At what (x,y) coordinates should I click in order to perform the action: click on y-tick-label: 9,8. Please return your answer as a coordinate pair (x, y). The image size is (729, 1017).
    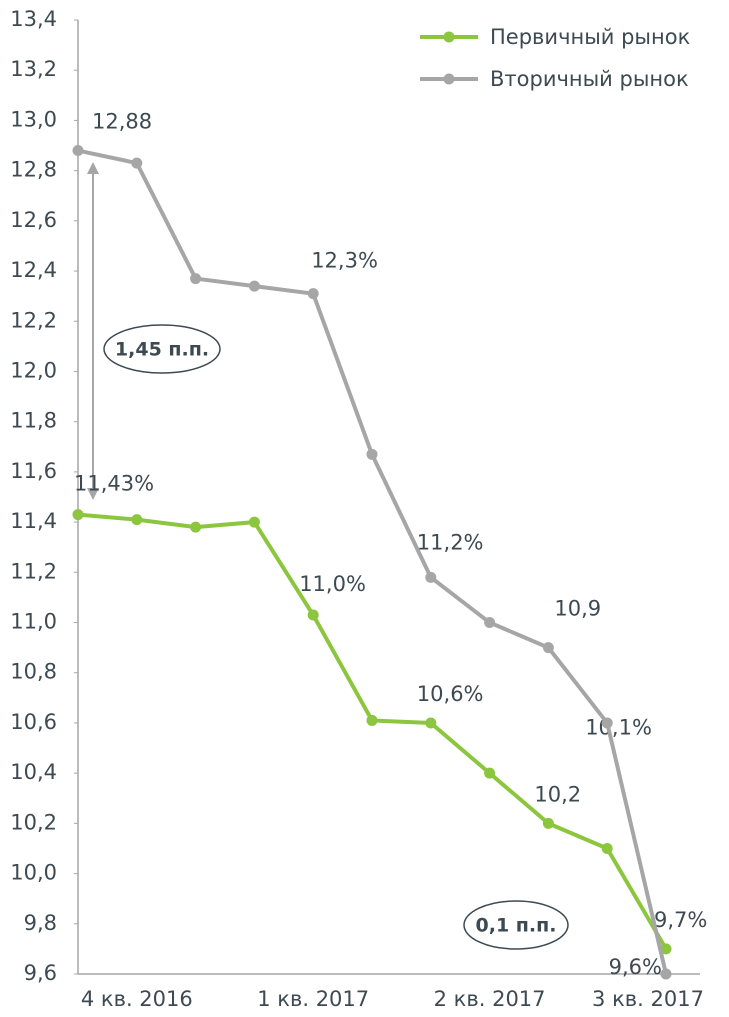
    Looking at the image, I should click on (40, 923).